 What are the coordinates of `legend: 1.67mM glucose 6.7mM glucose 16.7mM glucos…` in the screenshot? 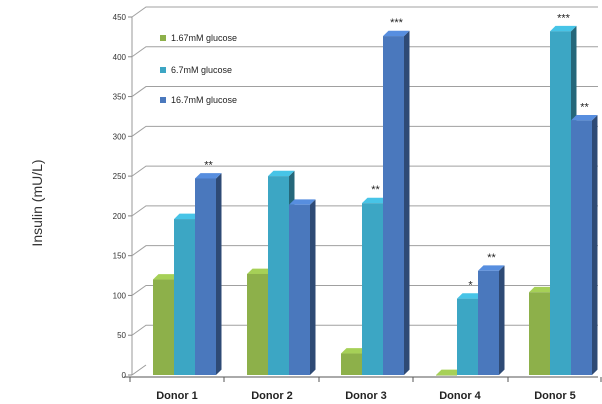 It's located at (198, 69).